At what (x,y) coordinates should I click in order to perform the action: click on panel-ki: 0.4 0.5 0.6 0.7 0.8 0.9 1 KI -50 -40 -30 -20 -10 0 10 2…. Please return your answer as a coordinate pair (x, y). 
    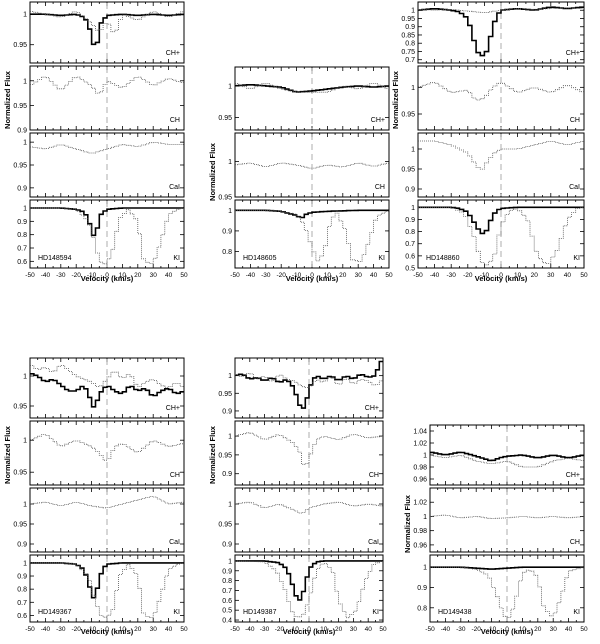
    Looking at the image, I should click on (304, 593).